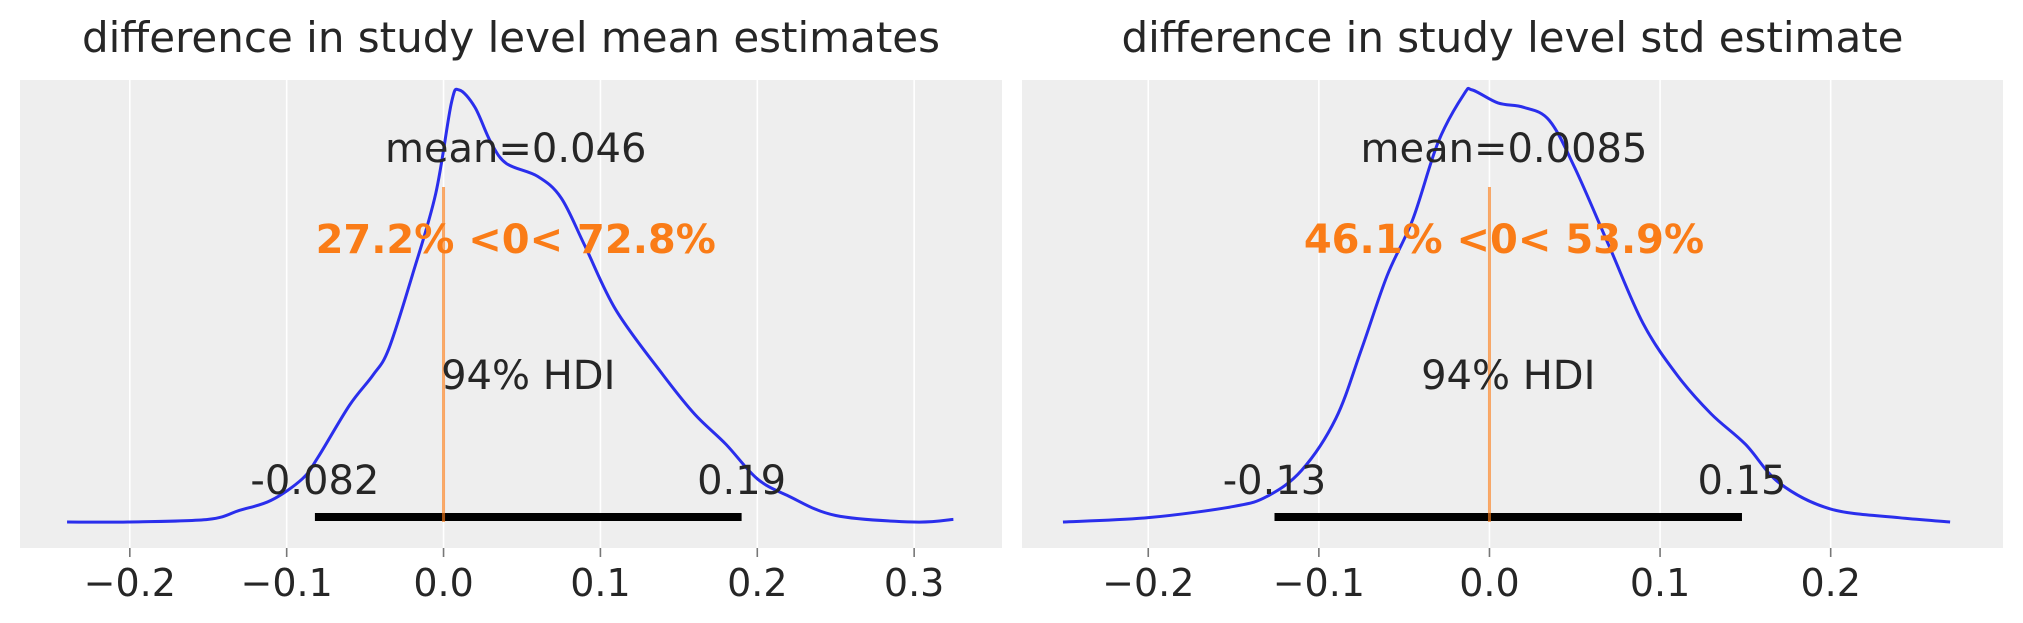  What do you see at coordinates (1512, 37) in the screenshot?
I see `chart-title: difference in study level std estimate` at bounding box center [1512, 37].